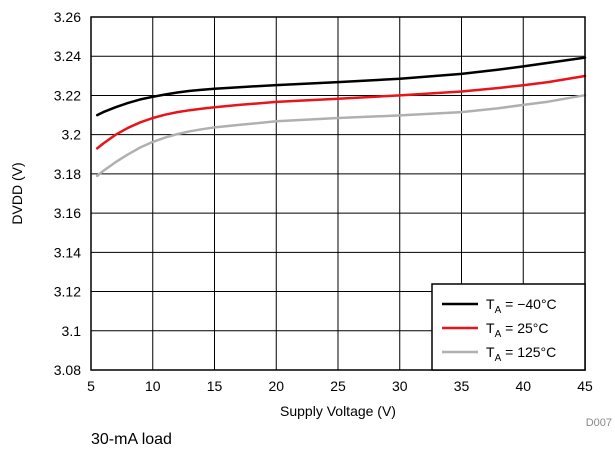 This screenshot has height=456, width=615. Describe the element at coordinates (67, 17) in the screenshot. I see `y-tick-label: 3.26` at that location.